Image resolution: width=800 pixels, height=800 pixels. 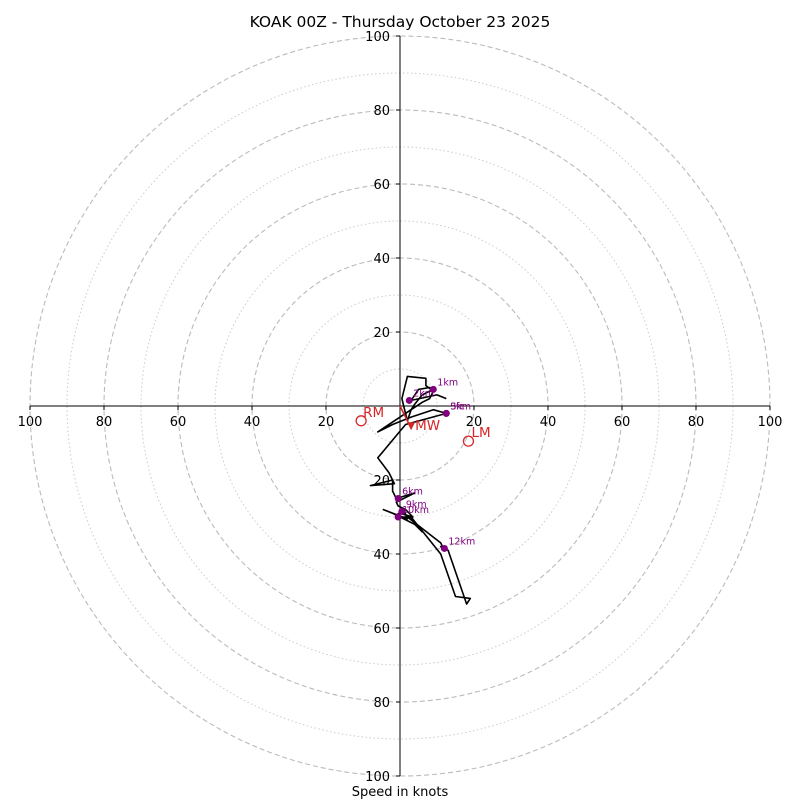 I want to click on wind-trace, so click(x=420, y=490).